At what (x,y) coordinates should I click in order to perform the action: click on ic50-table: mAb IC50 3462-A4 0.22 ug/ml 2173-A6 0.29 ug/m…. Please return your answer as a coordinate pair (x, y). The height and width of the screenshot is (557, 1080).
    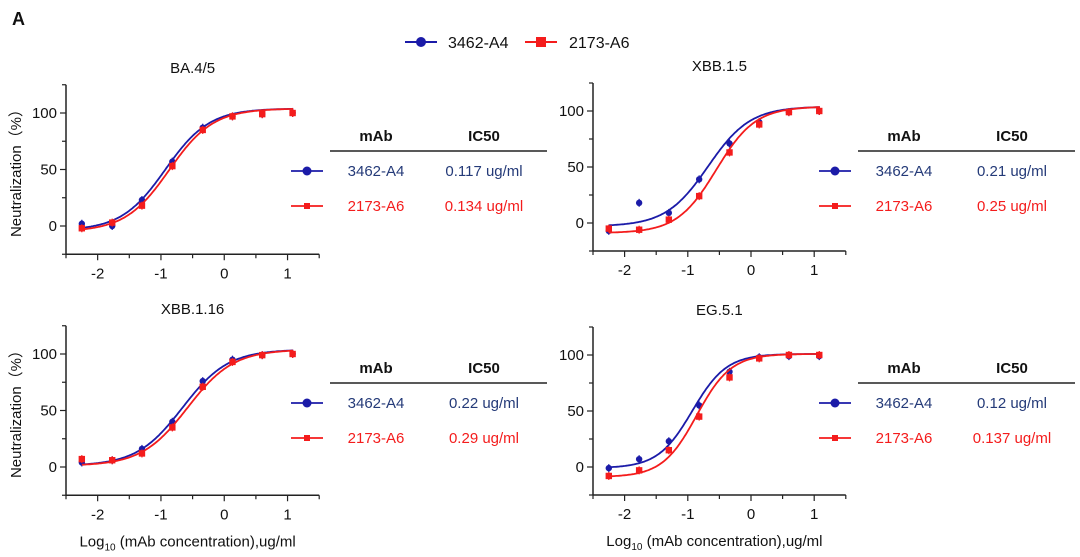
    Looking at the image, I should click on (419, 403).